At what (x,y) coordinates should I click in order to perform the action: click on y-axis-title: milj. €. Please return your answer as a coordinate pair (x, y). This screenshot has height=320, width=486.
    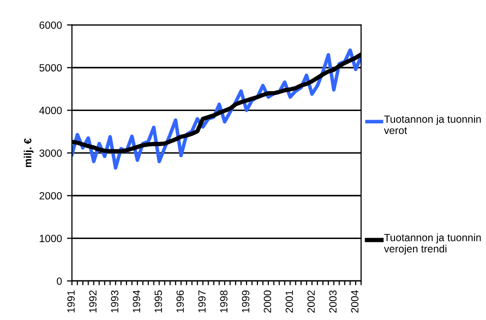
    Looking at the image, I should click on (29, 153).